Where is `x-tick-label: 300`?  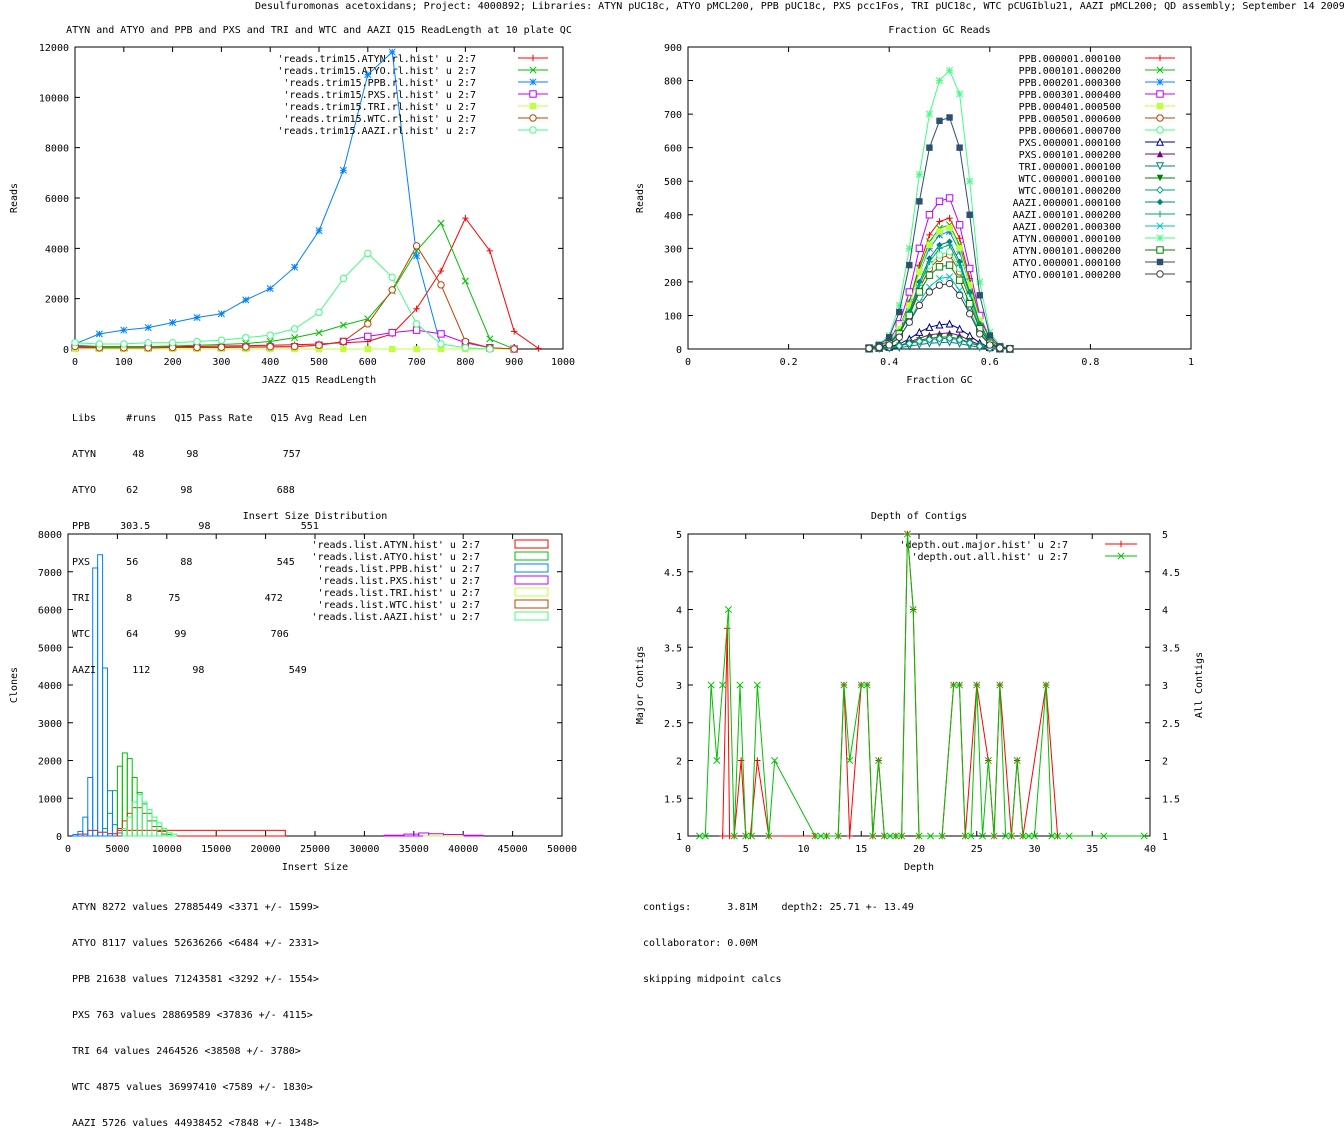 x-tick-label: 300 is located at coordinates (221, 362).